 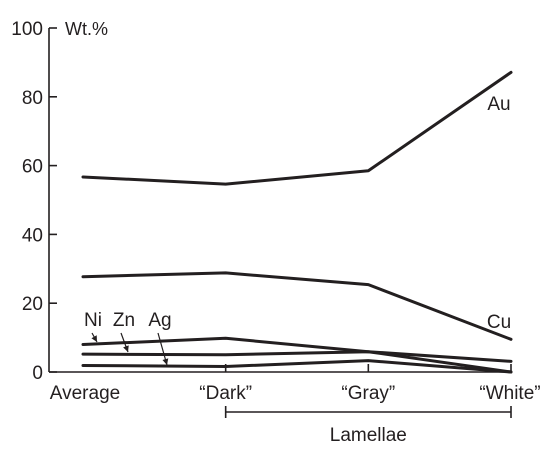 I want to click on series-label-au: Au, so click(x=498, y=104).